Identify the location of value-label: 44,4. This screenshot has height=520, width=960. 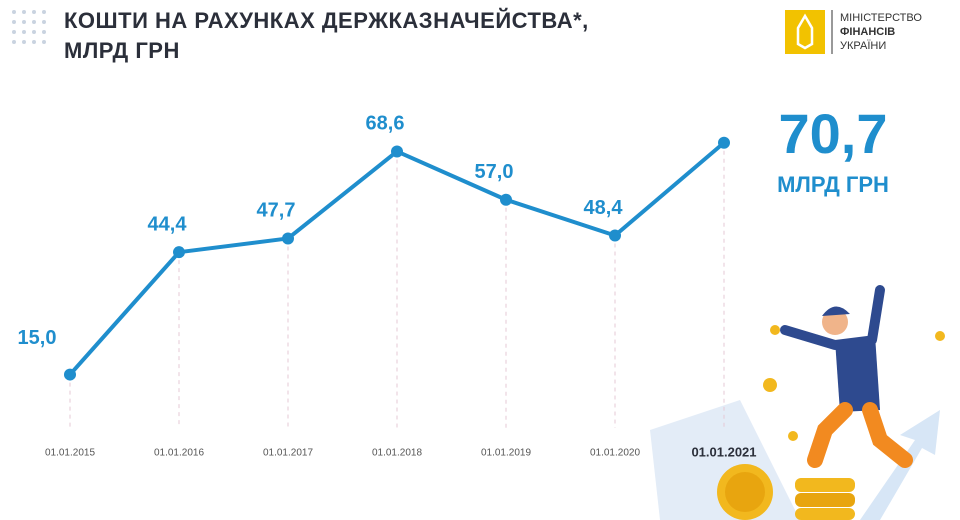
(168, 224).